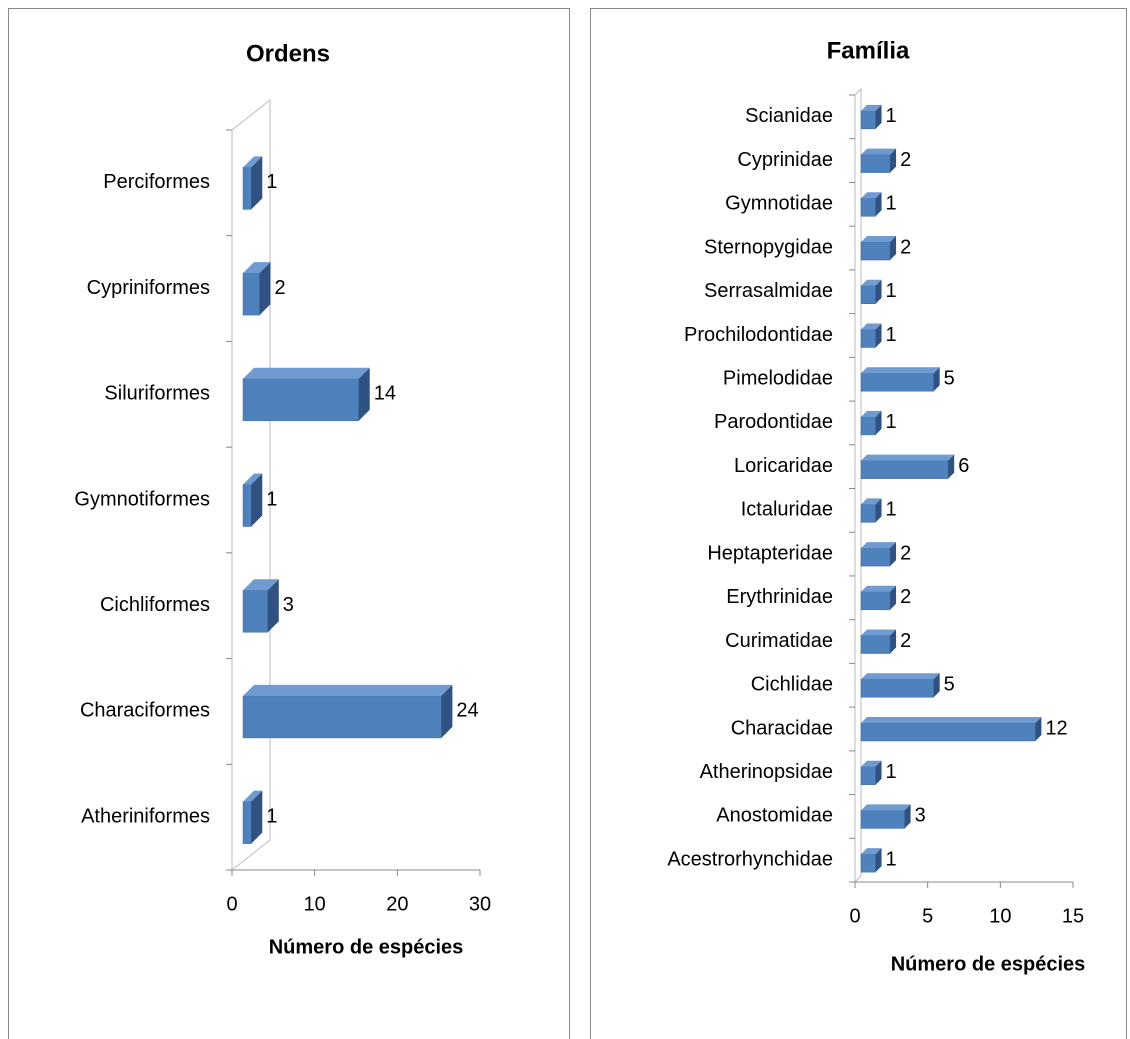  I want to click on x-axis-label: Número de espécies, so click(366, 947).